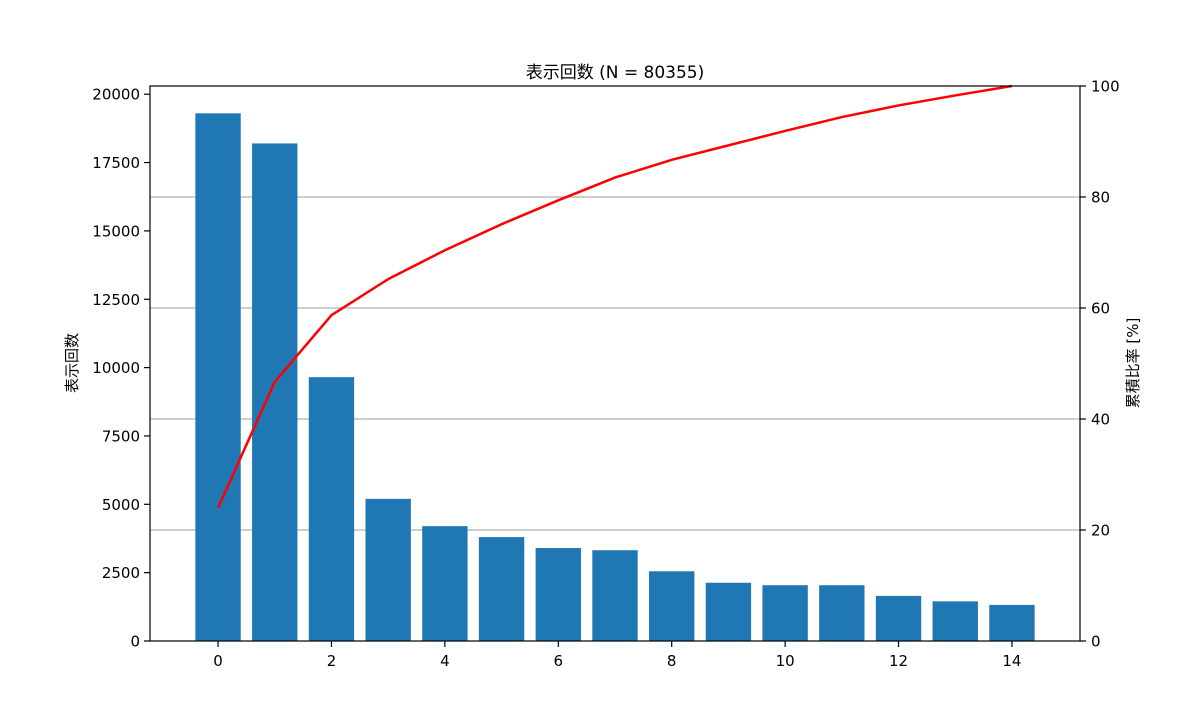  Describe the element at coordinates (1133, 363) in the screenshot. I see `y2-axis-label: 累積比率 [%]` at that location.